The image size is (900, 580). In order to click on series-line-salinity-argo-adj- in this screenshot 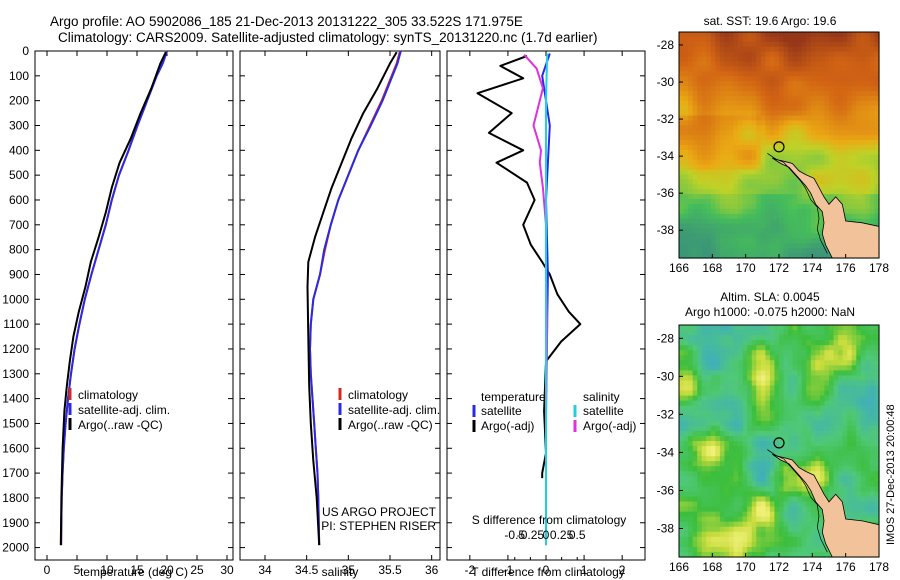, I will do `click(536, 300)`.